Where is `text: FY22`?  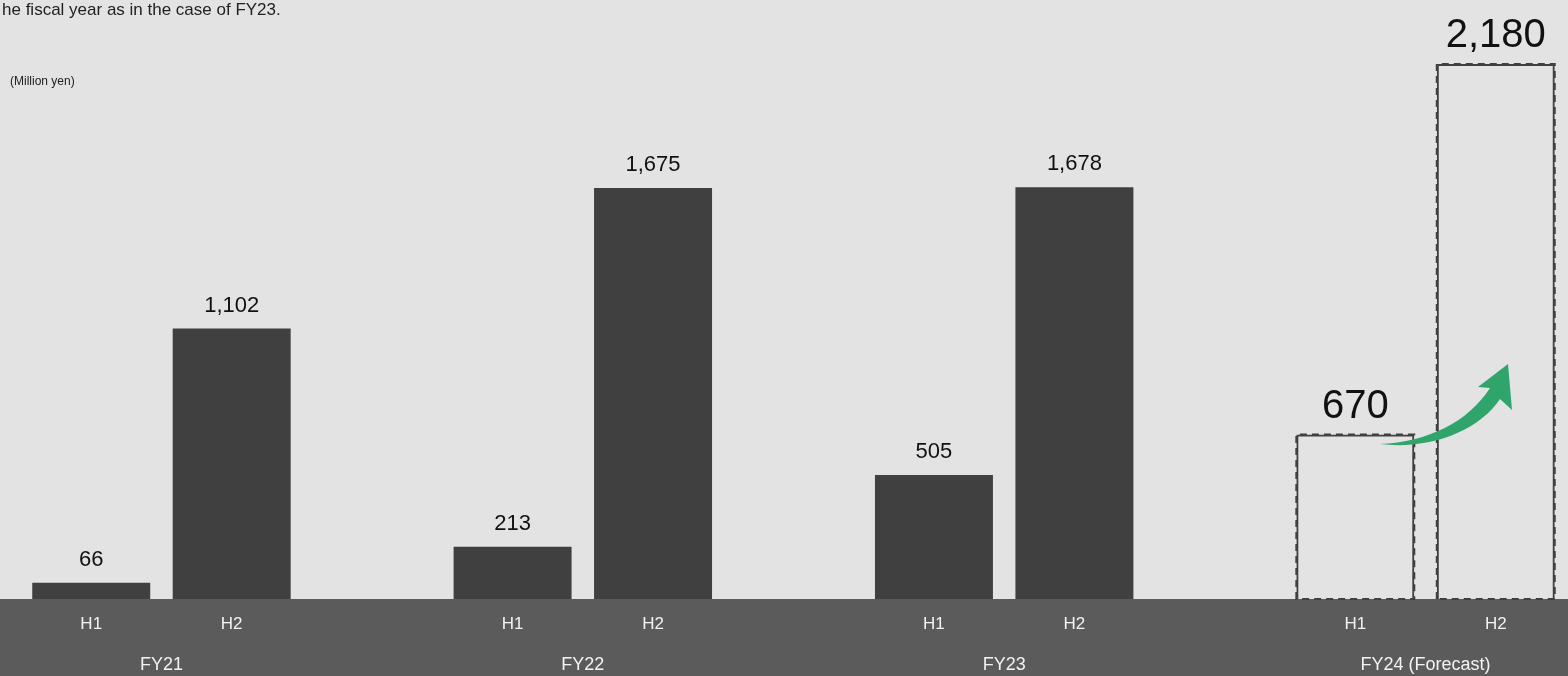
text: FY22 is located at coordinates (583, 663).